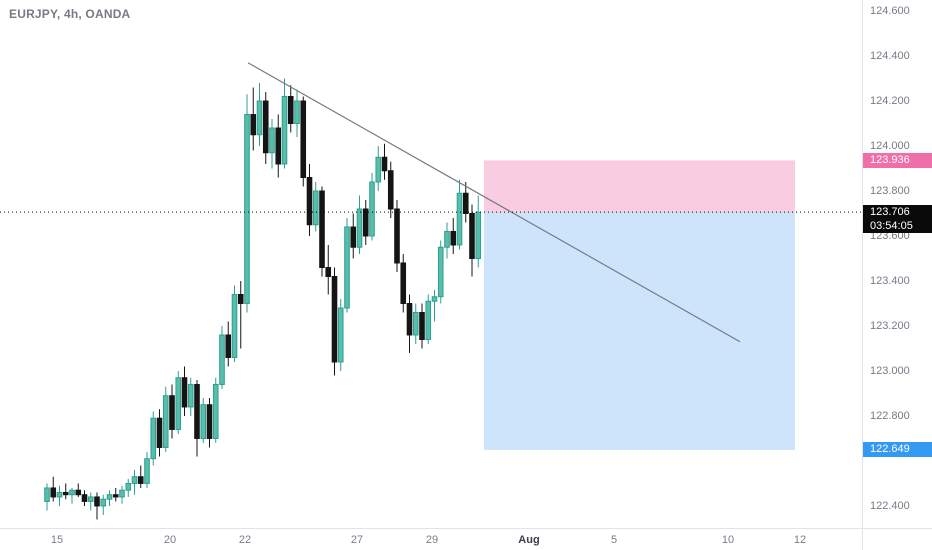 The height and width of the screenshot is (550, 932). What do you see at coordinates (890, 505) in the screenshot?
I see `price-axis-label: 122.400` at bounding box center [890, 505].